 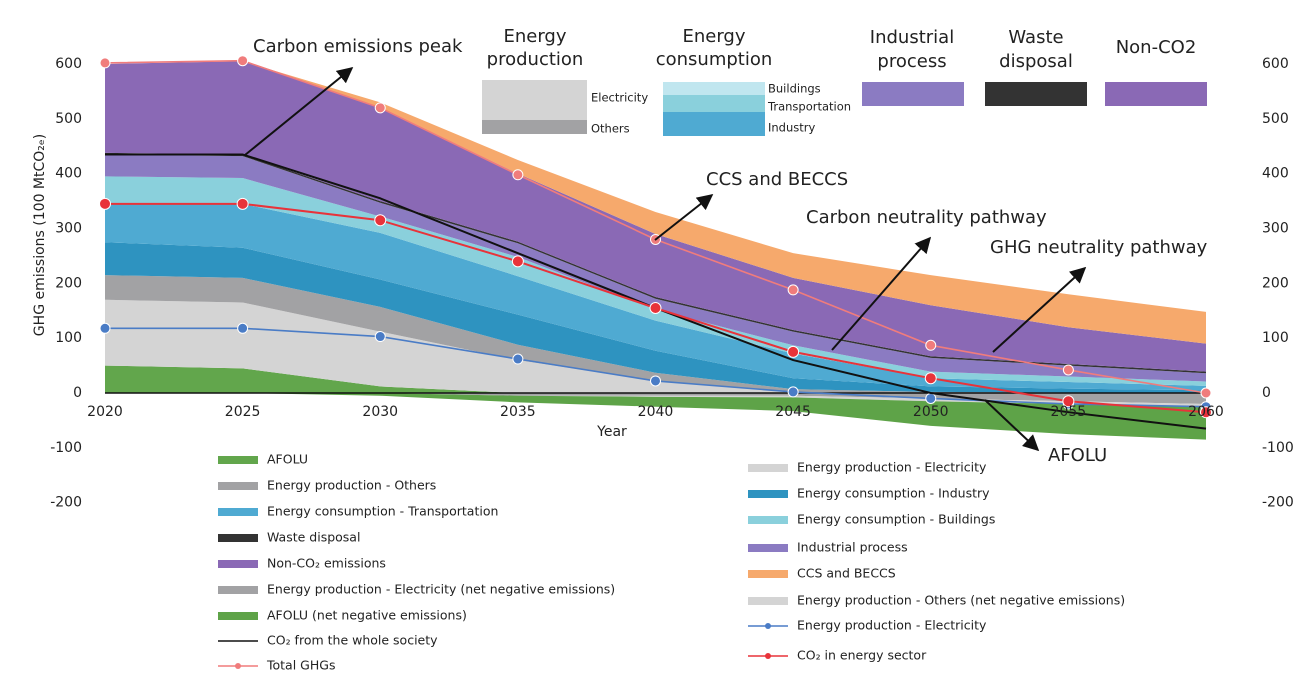 What do you see at coordinates (1156, 47) in the screenshot?
I see `key-title: Non-CO2` at bounding box center [1156, 47].